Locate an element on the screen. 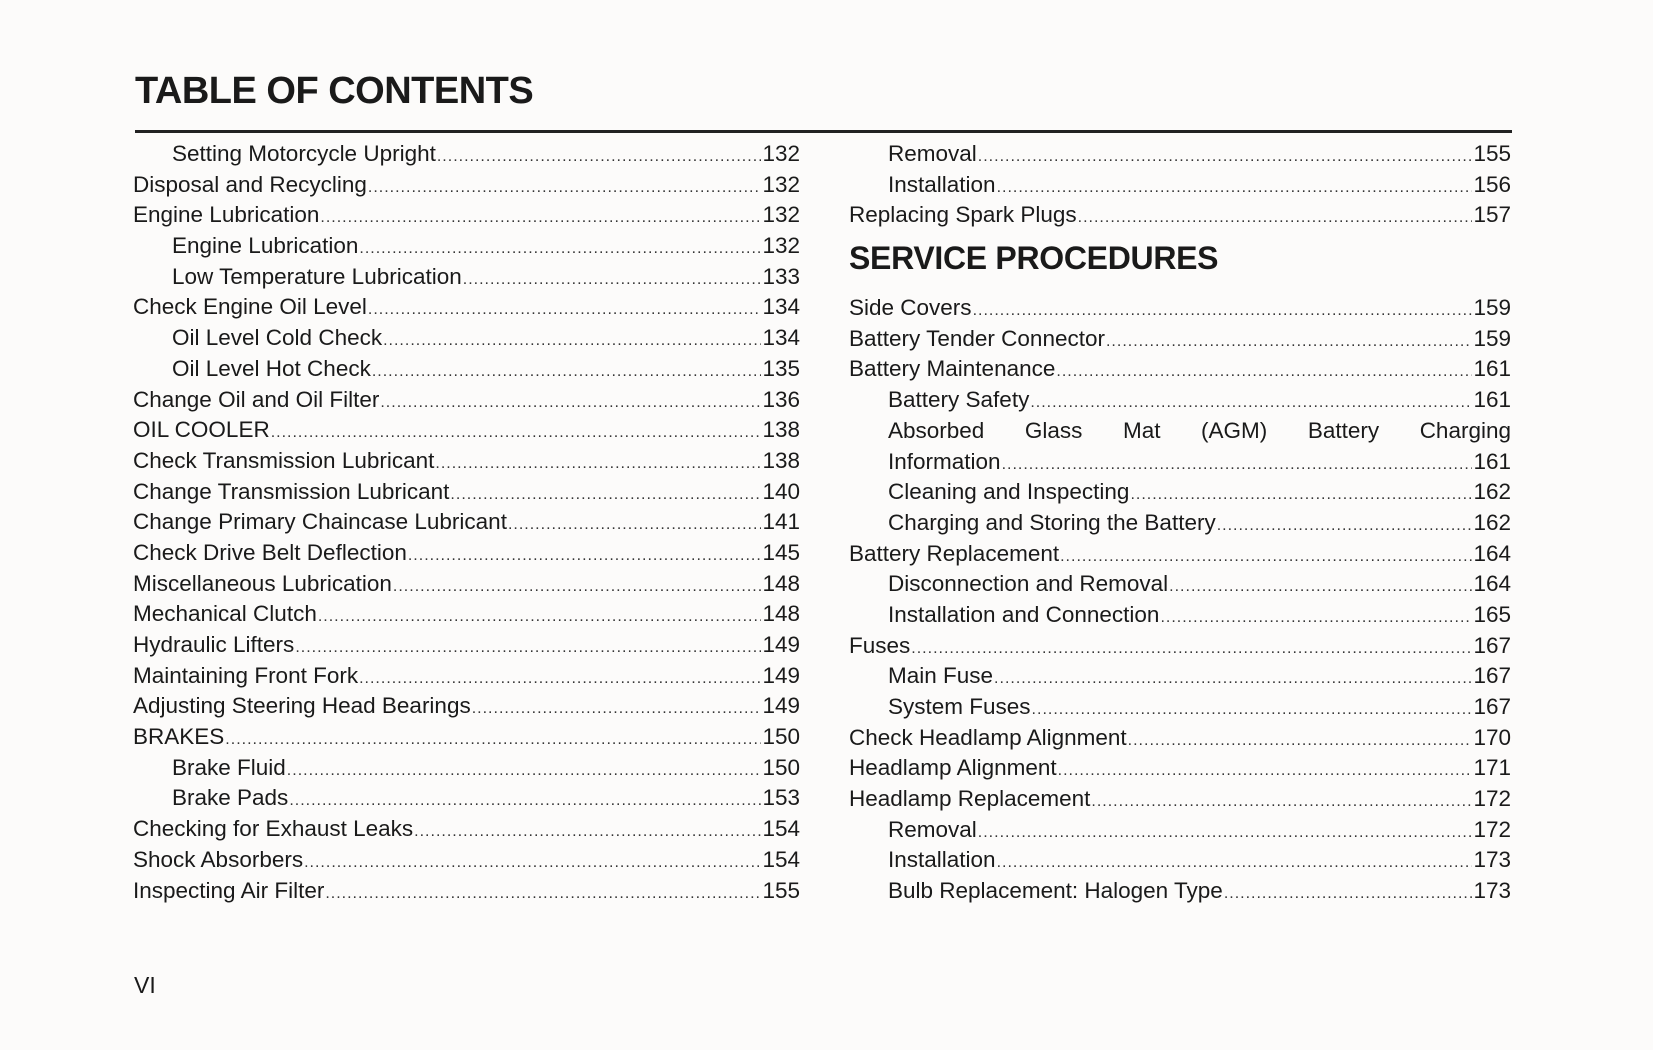 The height and width of the screenshot is (1050, 1653). toc-entry: Check Drive Belt Deflection 145 is located at coordinates (466, 553).